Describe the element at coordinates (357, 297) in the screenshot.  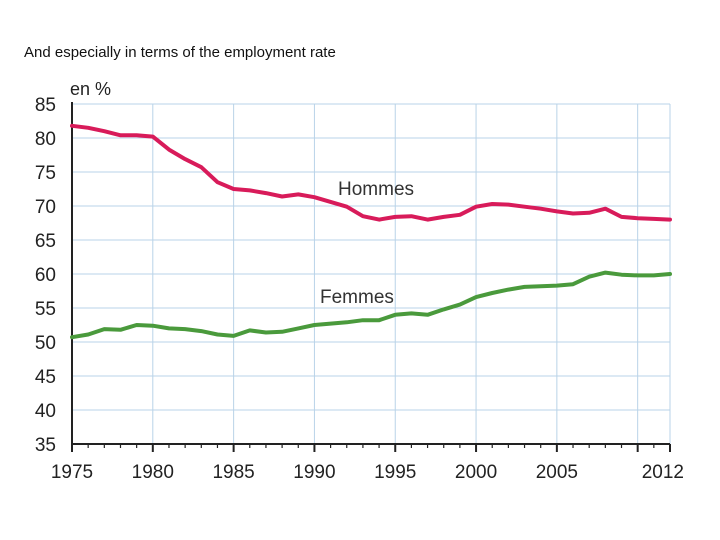
I see `series-label-femmes: Femmes` at that location.